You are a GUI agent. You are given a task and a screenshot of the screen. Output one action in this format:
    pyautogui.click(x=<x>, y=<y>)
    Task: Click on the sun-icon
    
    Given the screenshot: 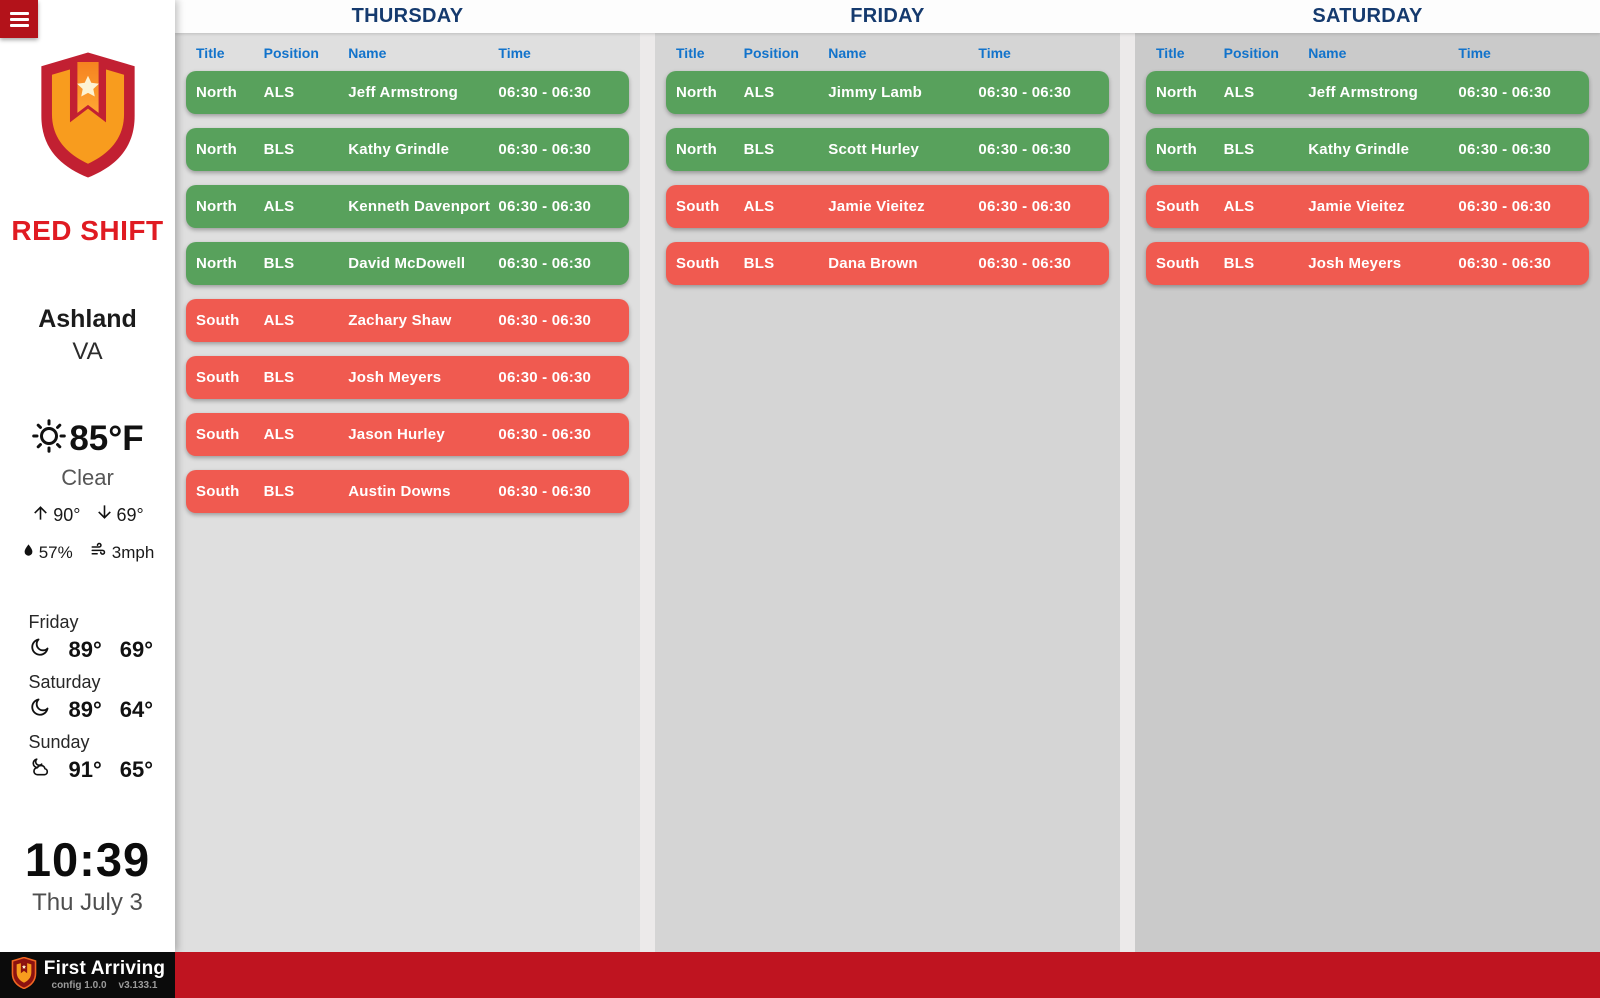 What is the action you would take?
    pyautogui.click(x=49, y=438)
    